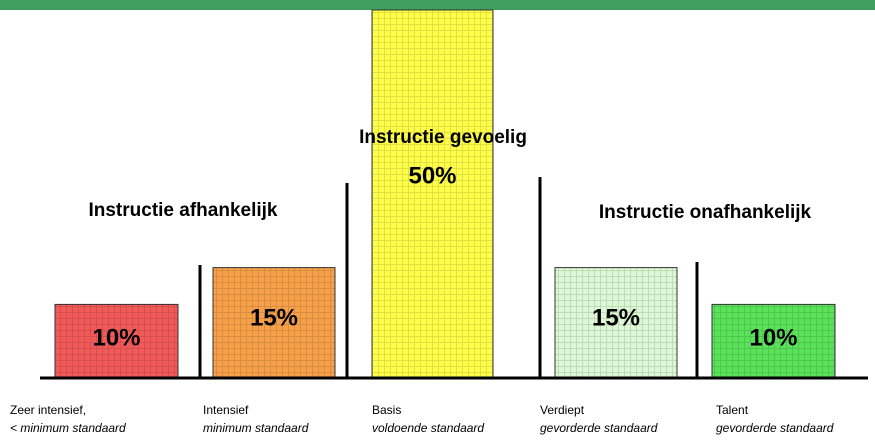  What do you see at coordinates (732, 410) in the screenshot?
I see `category-label: Talent` at bounding box center [732, 410].